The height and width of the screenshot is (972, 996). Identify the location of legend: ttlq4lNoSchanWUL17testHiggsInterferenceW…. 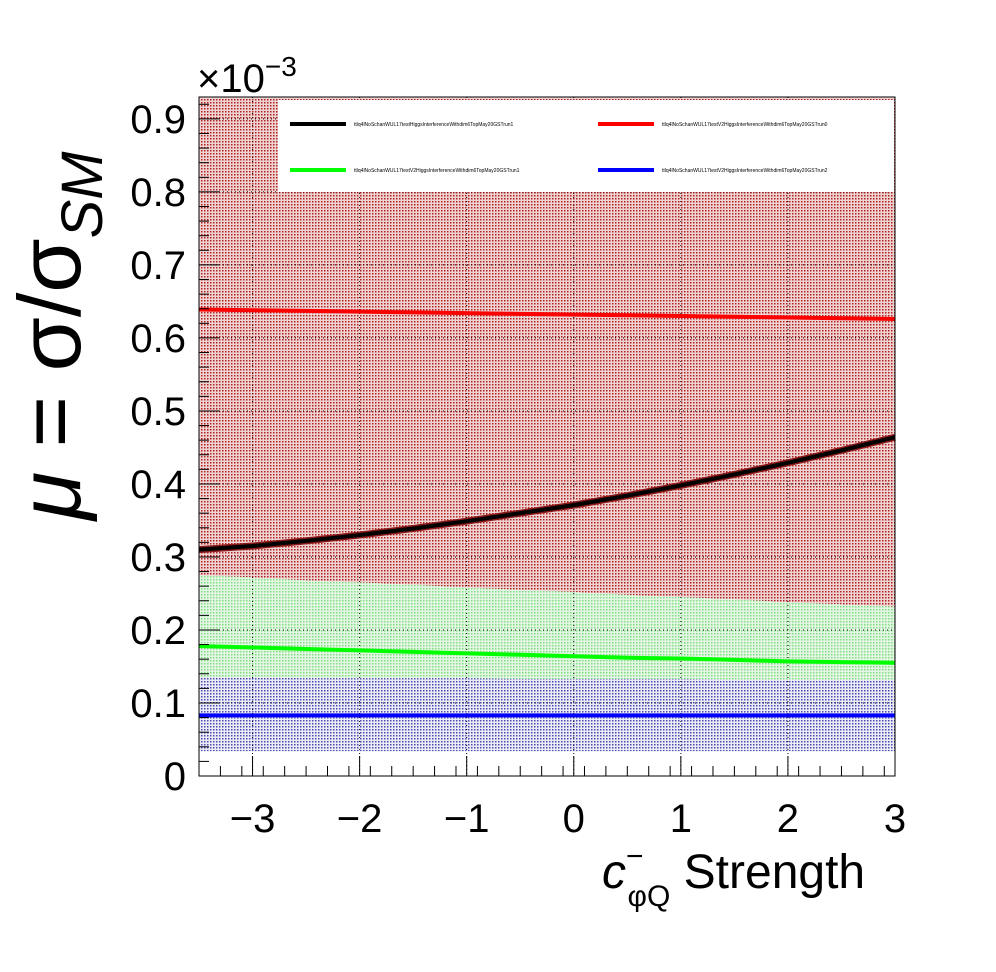
(559, 148).